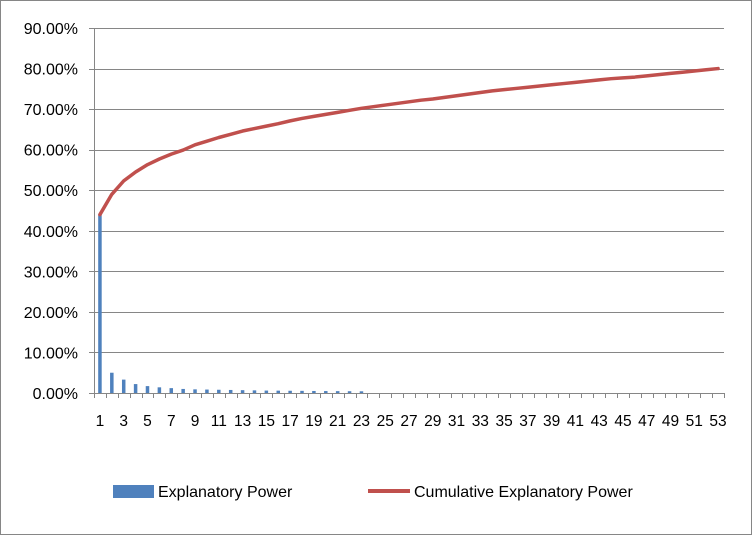 This screenshot has height=535, width=752. What do you see at coordinates (313, 421) in the screenshot?
I see `x-tick-label: 19` at bounding box center [313, 421].